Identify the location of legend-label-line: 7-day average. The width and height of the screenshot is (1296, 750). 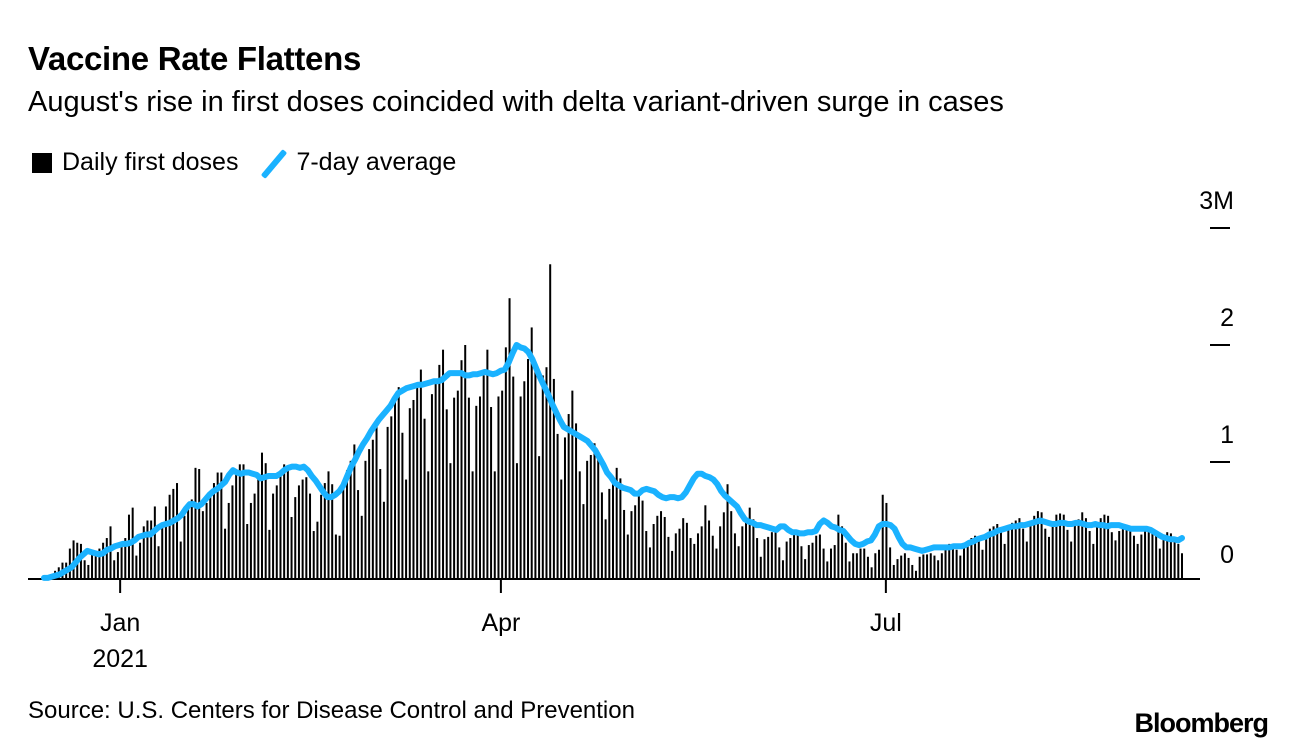
(376, 162).